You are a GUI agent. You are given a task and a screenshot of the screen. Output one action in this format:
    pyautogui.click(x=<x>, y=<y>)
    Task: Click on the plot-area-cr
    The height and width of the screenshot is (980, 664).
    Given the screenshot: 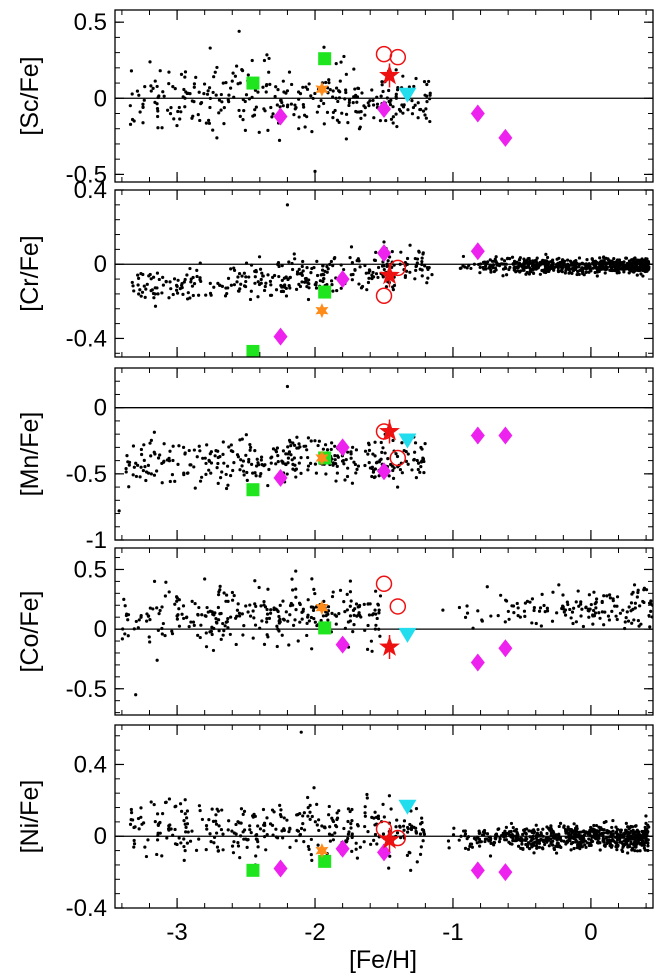 What is the action you would take?
    pyautogui.click(x=384, y=280)
    